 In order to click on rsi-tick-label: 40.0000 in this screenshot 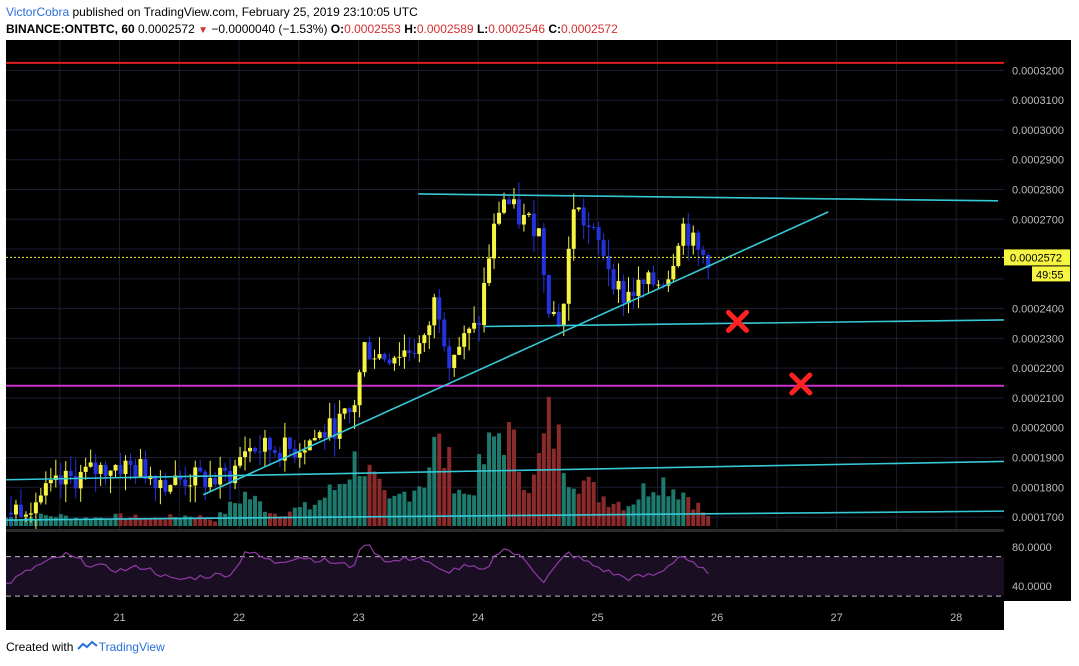, I will do `click(1032, 587)`.